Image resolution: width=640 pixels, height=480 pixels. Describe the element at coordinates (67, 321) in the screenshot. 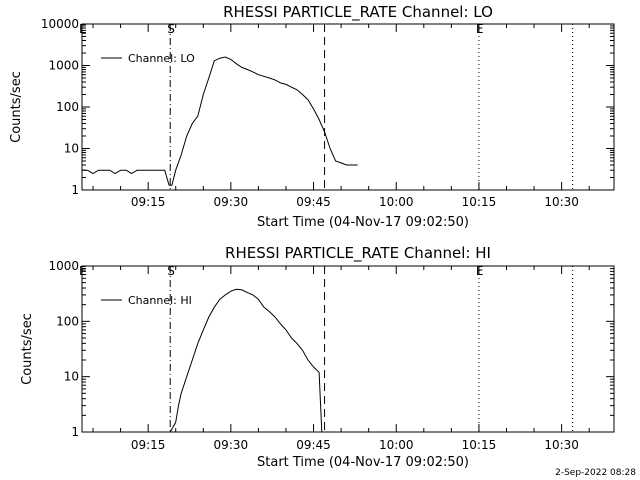

I see `chart2-ytick-label: 100` at that location.